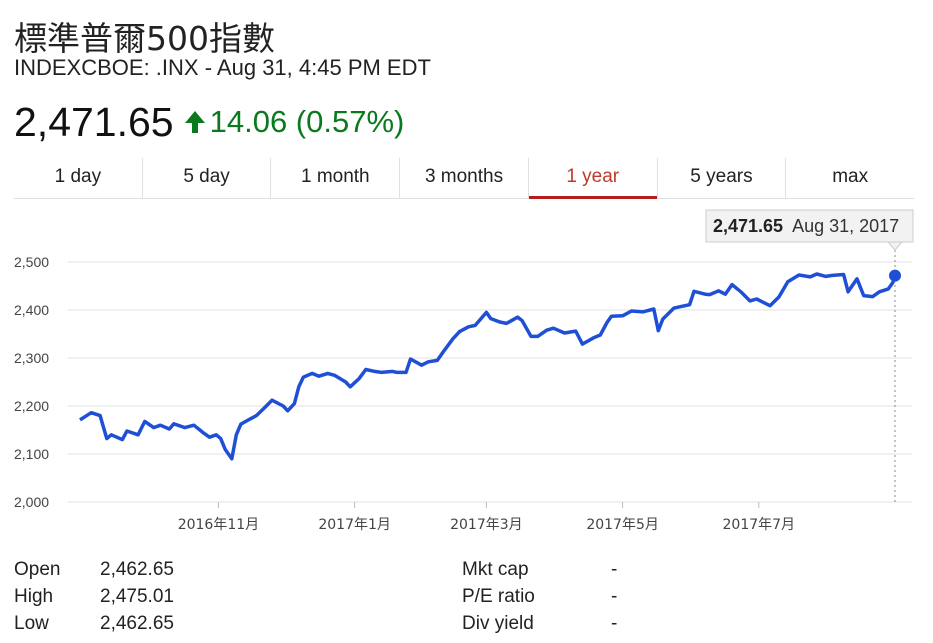  I want to click on stat-div-yield: Div yield -, so click(539, 623).